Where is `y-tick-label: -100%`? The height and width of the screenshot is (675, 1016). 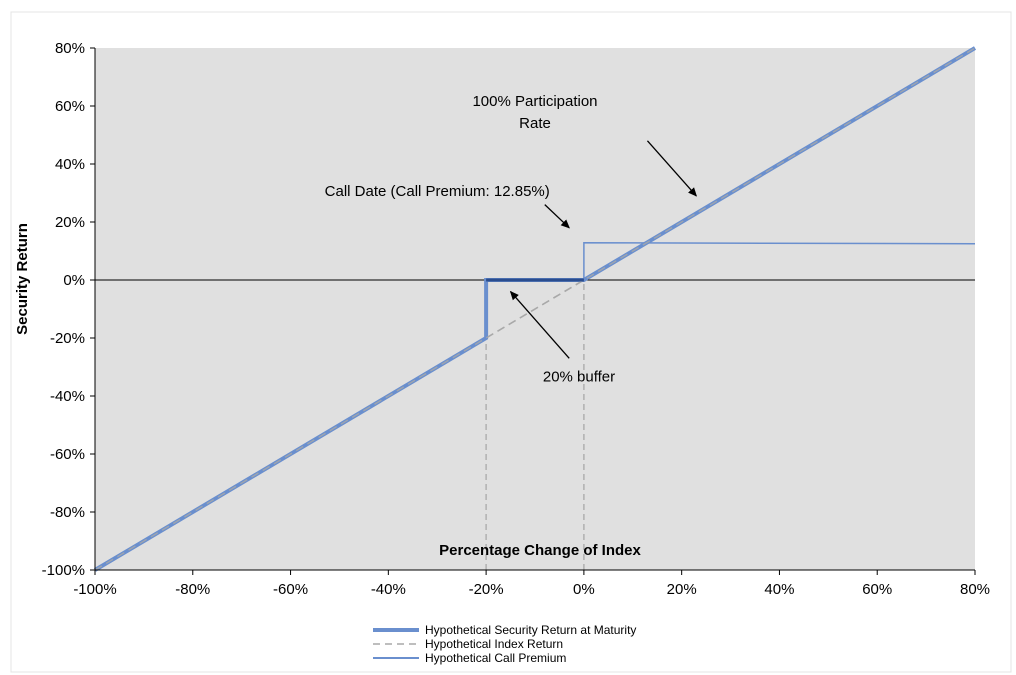
y-tick-label: -100% is located at coordinates (63, 570).